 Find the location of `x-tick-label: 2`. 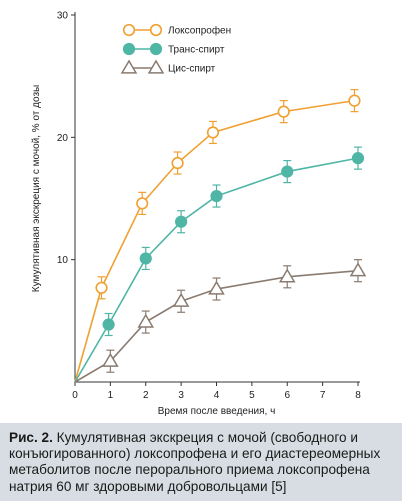

x-tick-label: 2 is located at coordinates (146, 395).